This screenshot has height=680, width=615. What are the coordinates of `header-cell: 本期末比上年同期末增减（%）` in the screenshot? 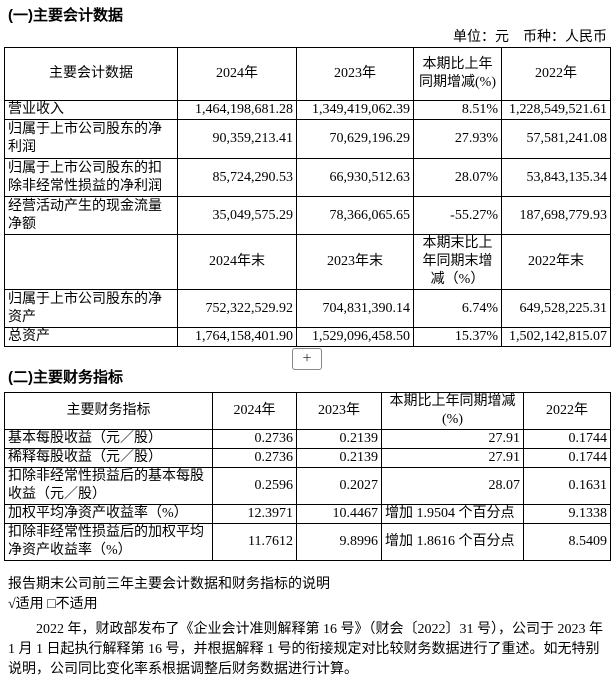 It's located at (457, 262).